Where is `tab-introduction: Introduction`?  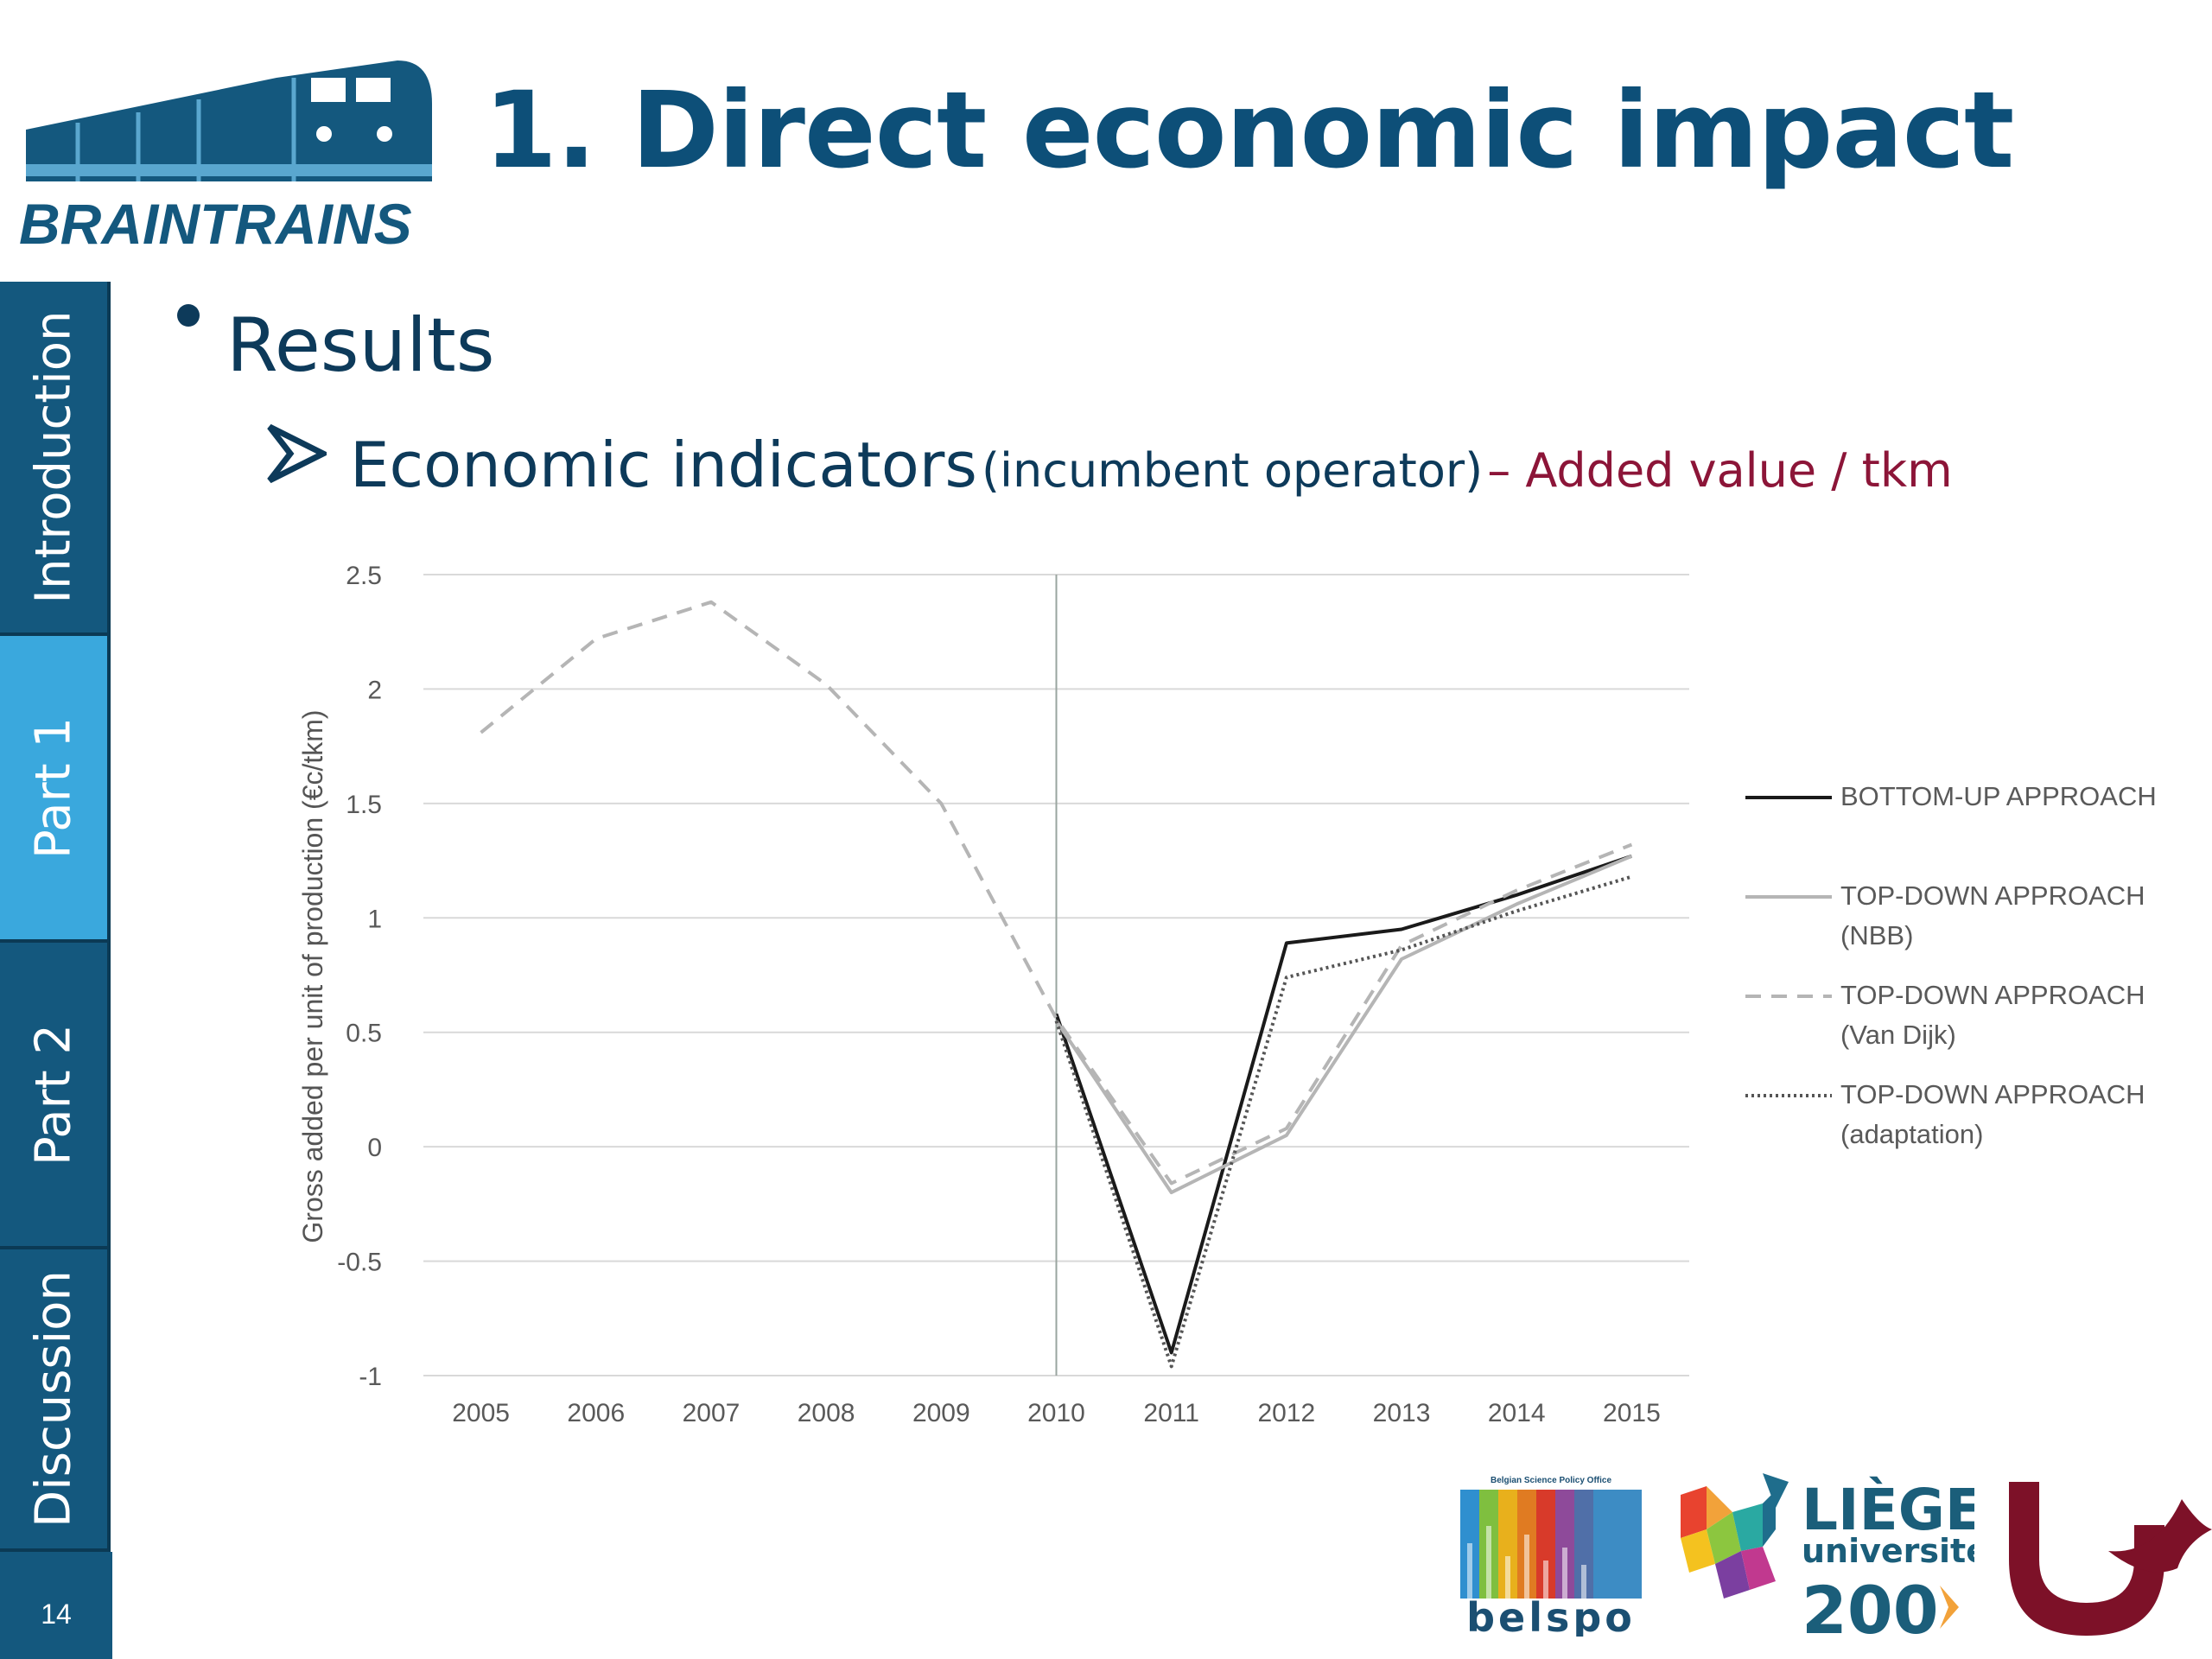
tab-introduction: Introduction is located at coordinates (55, 459).